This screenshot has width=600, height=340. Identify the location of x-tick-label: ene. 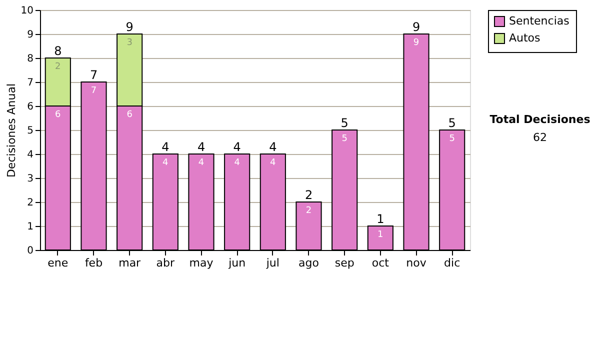
(58, 263).